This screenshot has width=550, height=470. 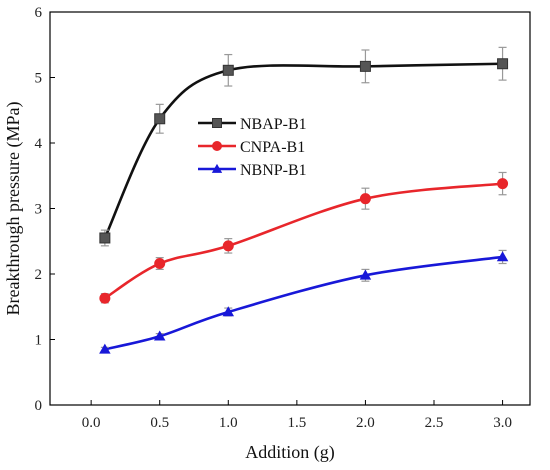 I want to click on legend-label-nbnp-b1: NBNP-B1, so click(x=273, y=170).